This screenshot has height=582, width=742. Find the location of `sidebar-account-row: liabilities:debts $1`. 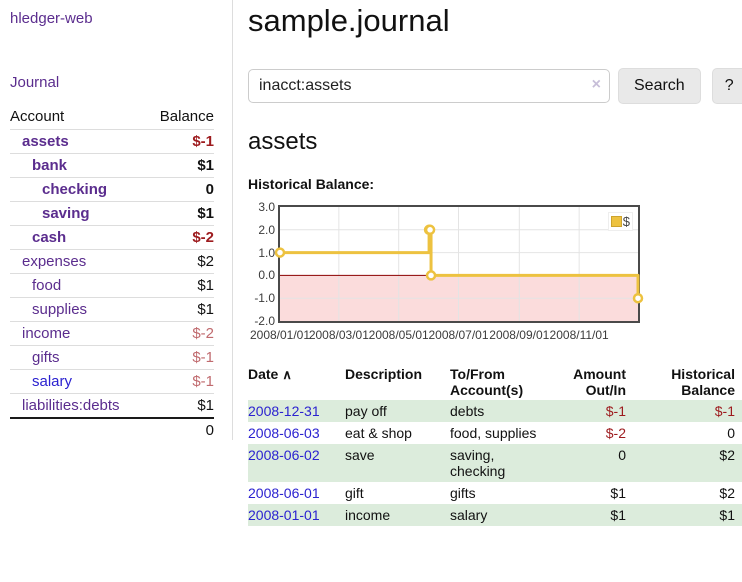

sidebar-account-row: liabilities:debts $1 is located at coordinates (112, 405).